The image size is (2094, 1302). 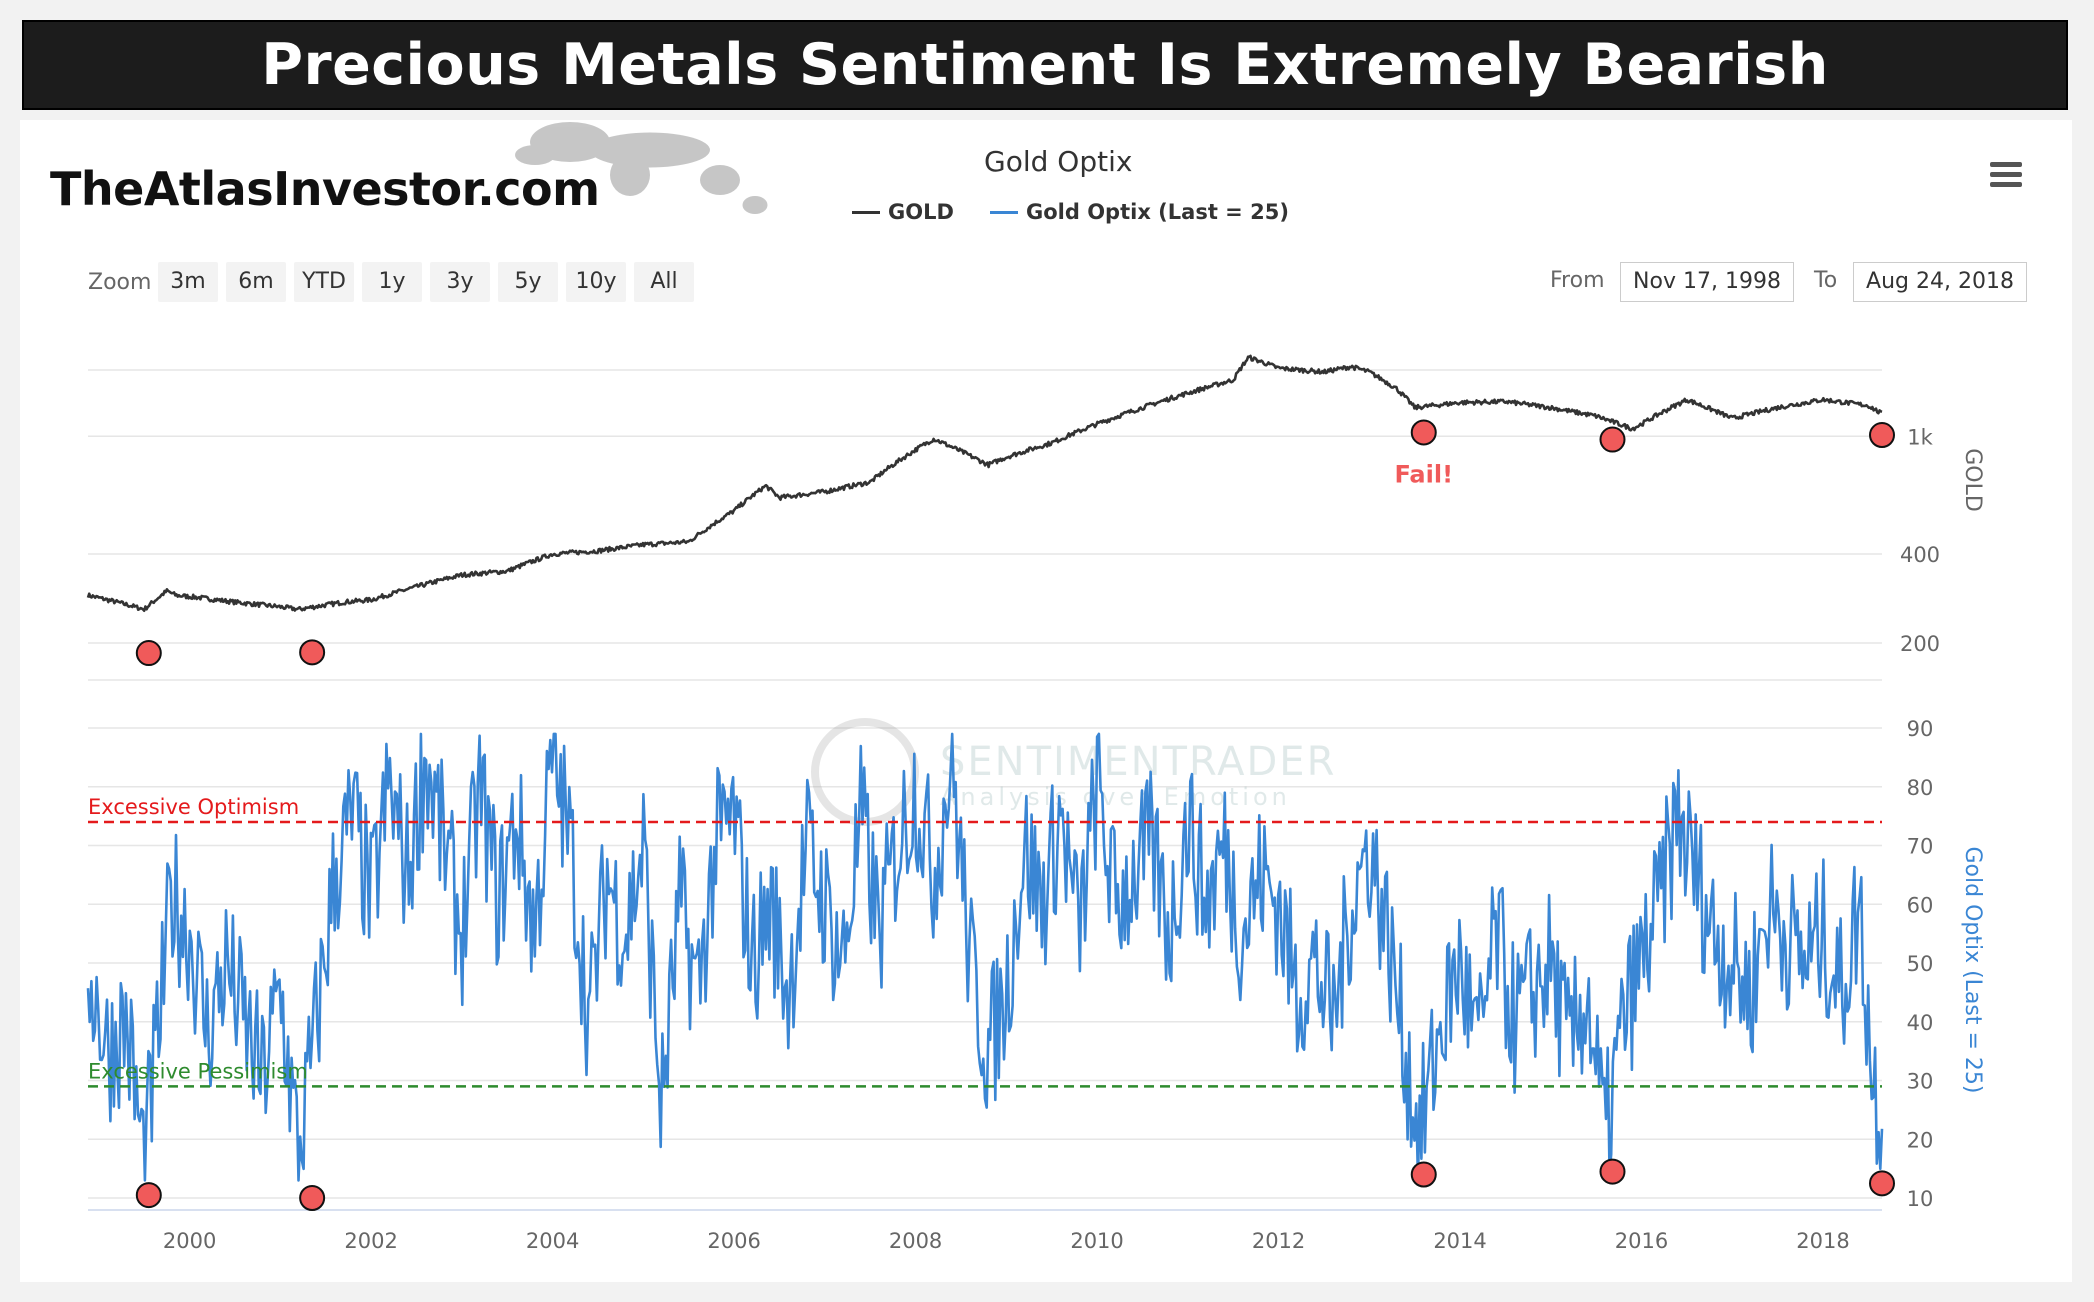 What do you see at coordinates (1096, 1241) in the screenshot?
I see `x-tick-label: 2010` at bounding box center [1096, 1241].